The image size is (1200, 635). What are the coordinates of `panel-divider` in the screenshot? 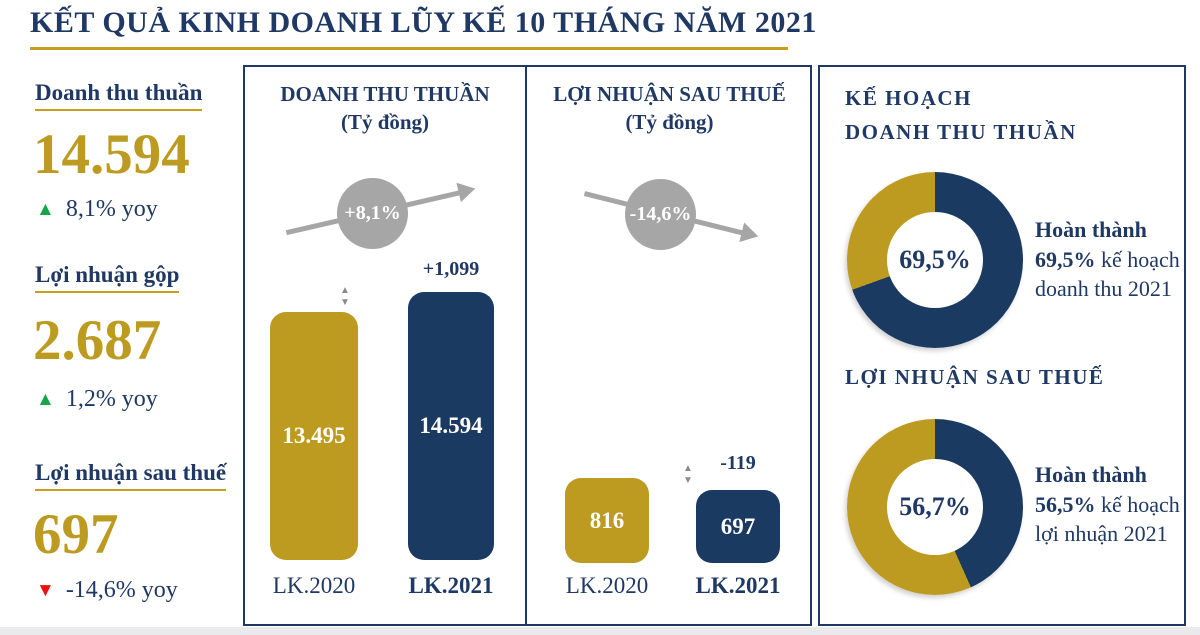 It's located at (526, 345).